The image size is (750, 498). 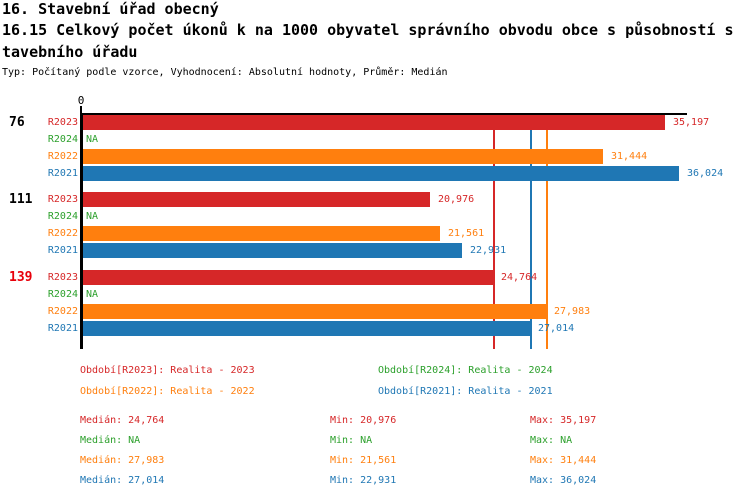 I want to click on median-line-r2021, so click(x=531, y=232).